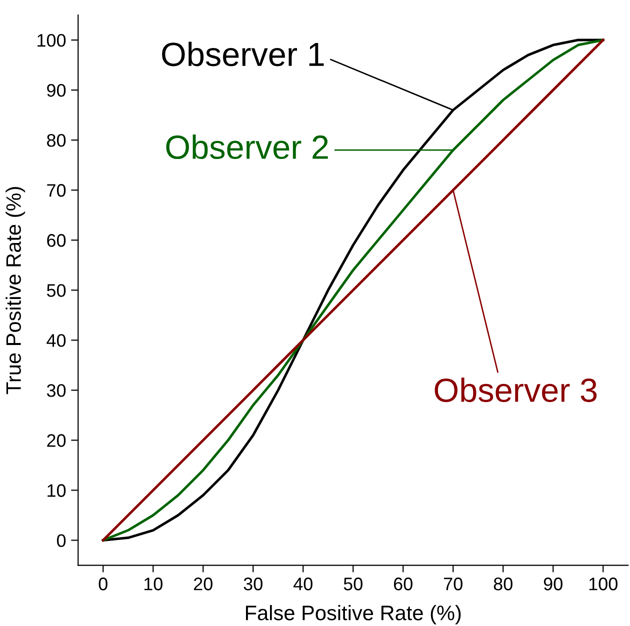 This screenshot has width=630, height=626. What do you see at coordinates (247, 147) in the screenshot?
I see `legend-label: Observer 2` at bounding box center [247, 147].